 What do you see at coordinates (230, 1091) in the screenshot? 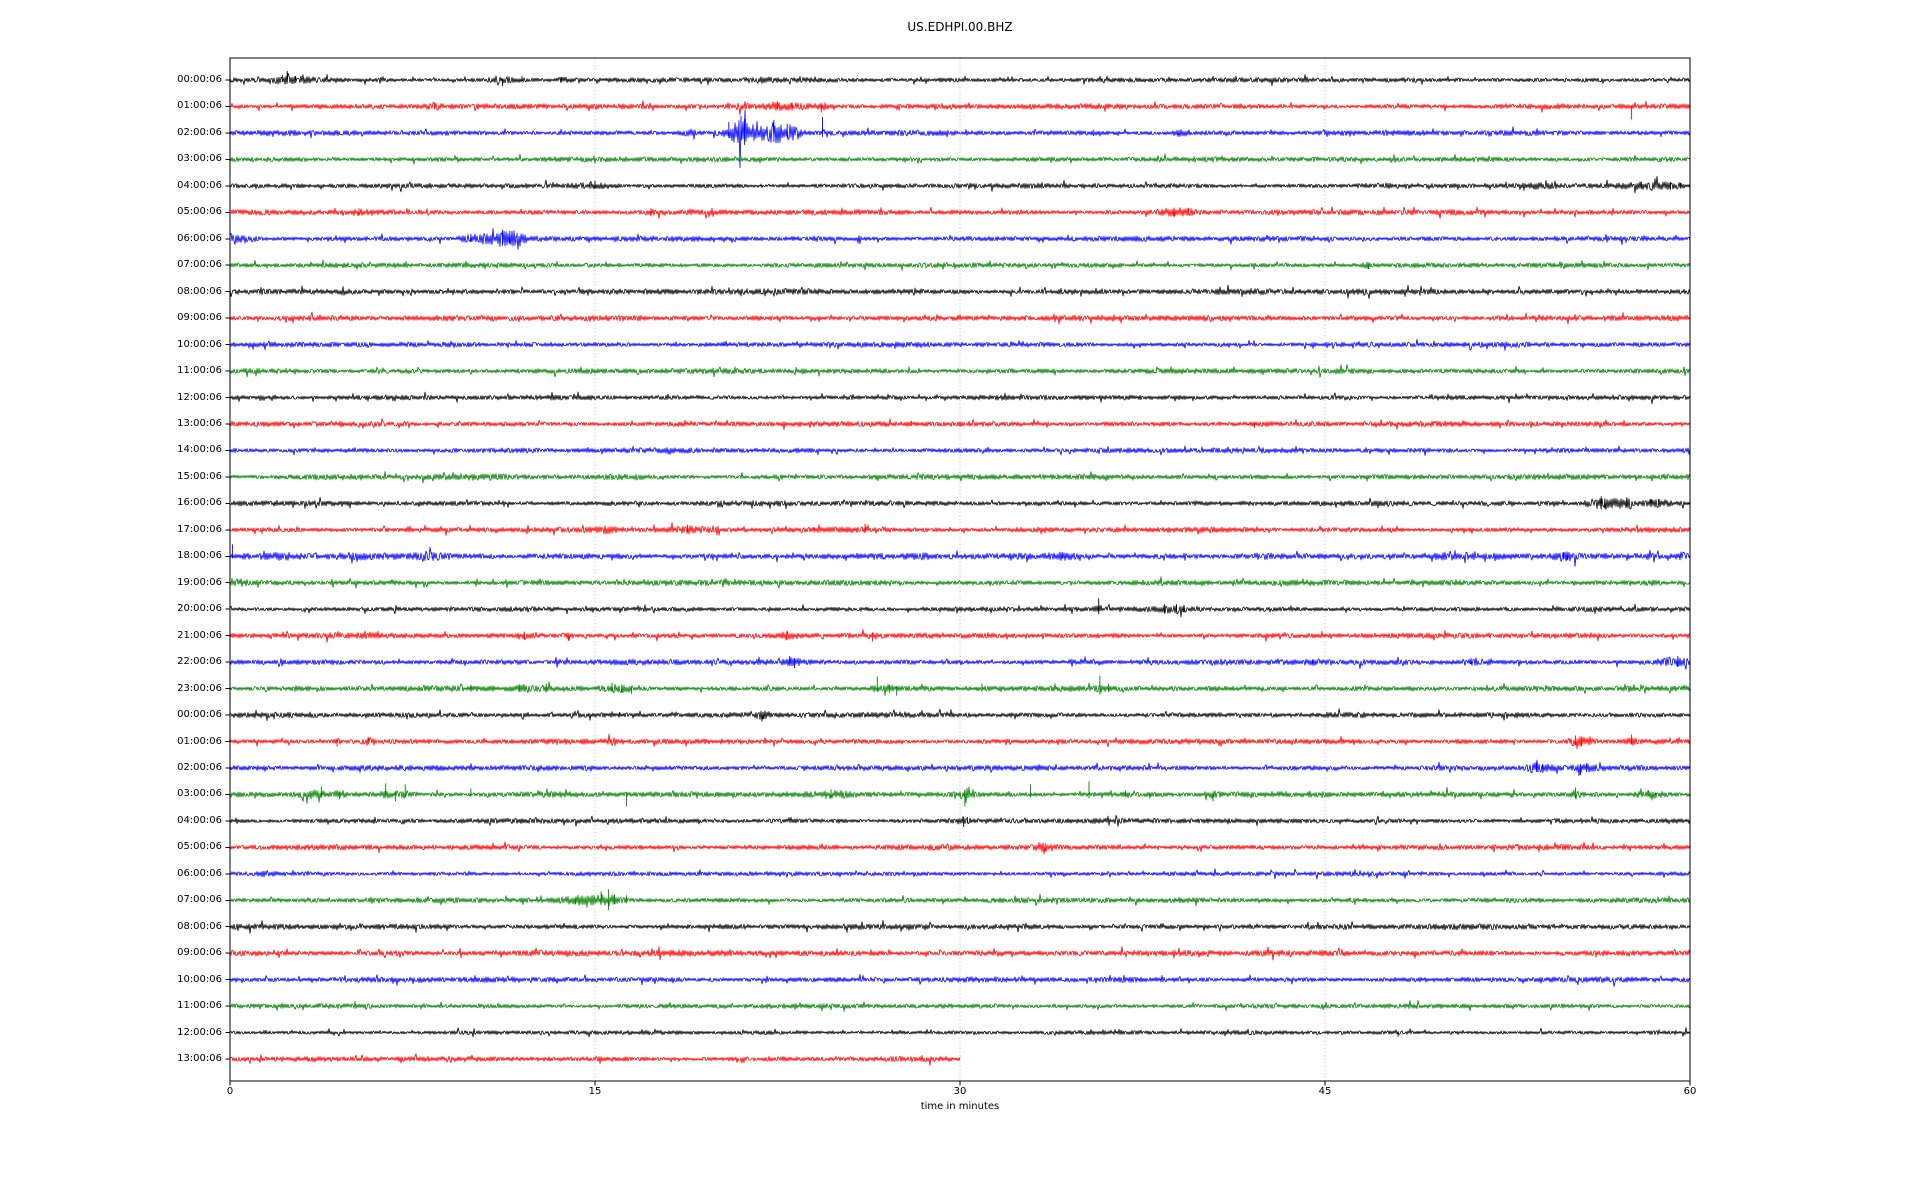
I see `x-tick-label: 0` at bounding box center [230, 1091].